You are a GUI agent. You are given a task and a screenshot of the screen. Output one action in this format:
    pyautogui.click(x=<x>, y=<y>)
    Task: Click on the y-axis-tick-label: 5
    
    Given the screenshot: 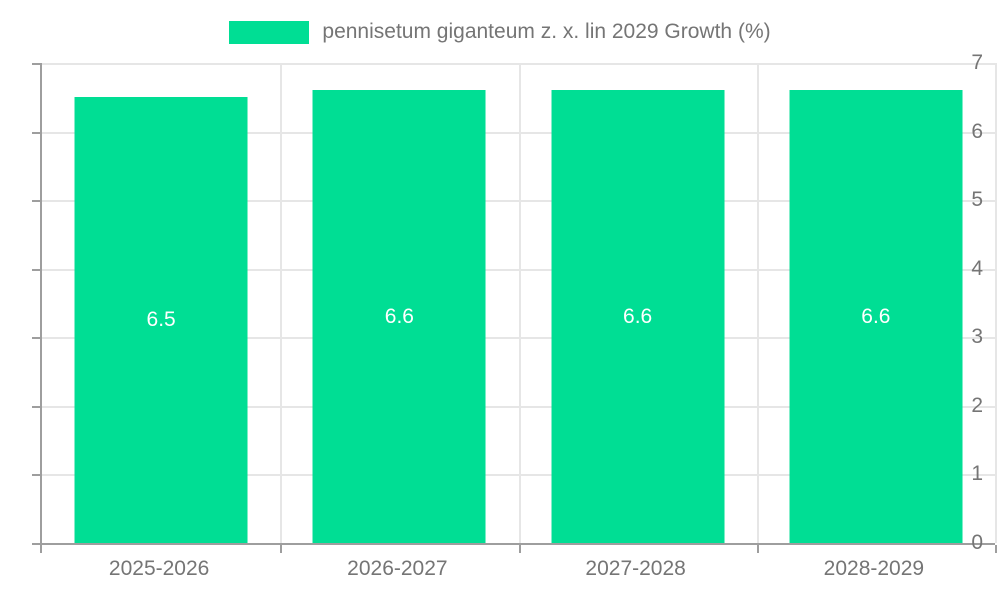 What is the action you would take?
    pyautogui.click(x=977, y=200)
    